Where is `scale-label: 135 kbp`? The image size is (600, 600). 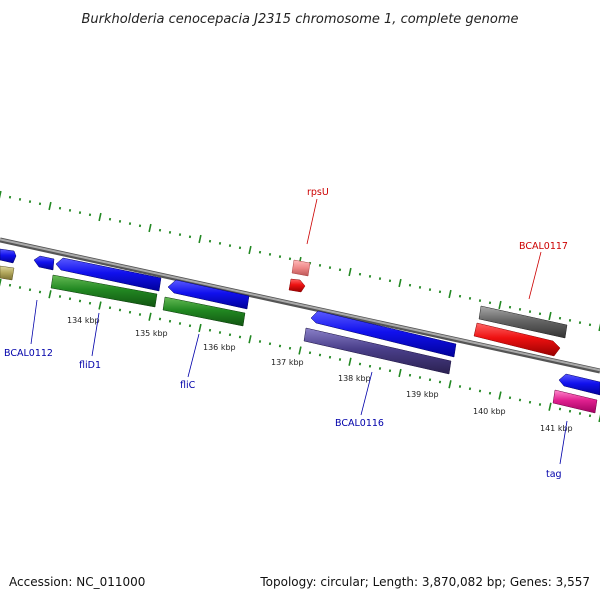
scale-label: 135 kbp is located at coordinates (151, 333).